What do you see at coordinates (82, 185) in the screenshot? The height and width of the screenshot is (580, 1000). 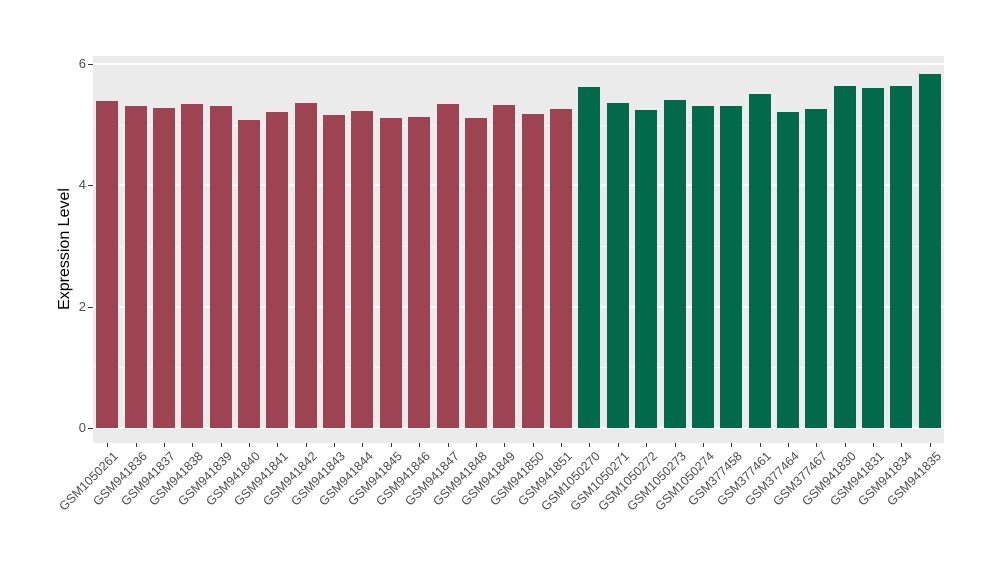 I see `y-tick-label: 4` at bounding box center [82, 185].